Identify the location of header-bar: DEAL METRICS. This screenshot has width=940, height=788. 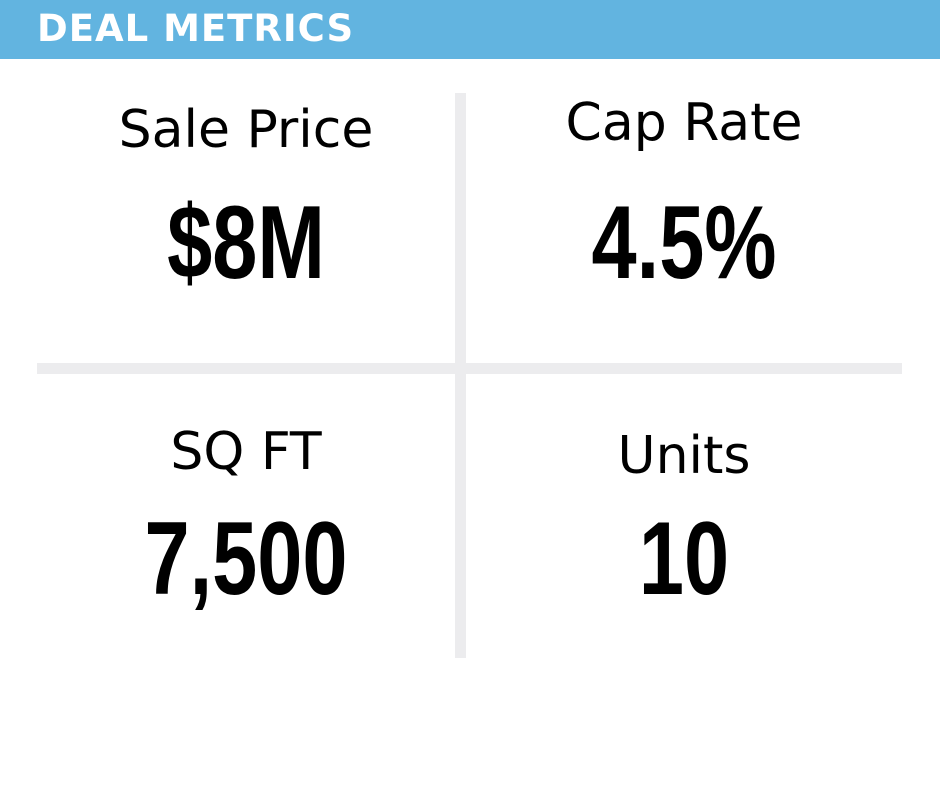
(470, 29).